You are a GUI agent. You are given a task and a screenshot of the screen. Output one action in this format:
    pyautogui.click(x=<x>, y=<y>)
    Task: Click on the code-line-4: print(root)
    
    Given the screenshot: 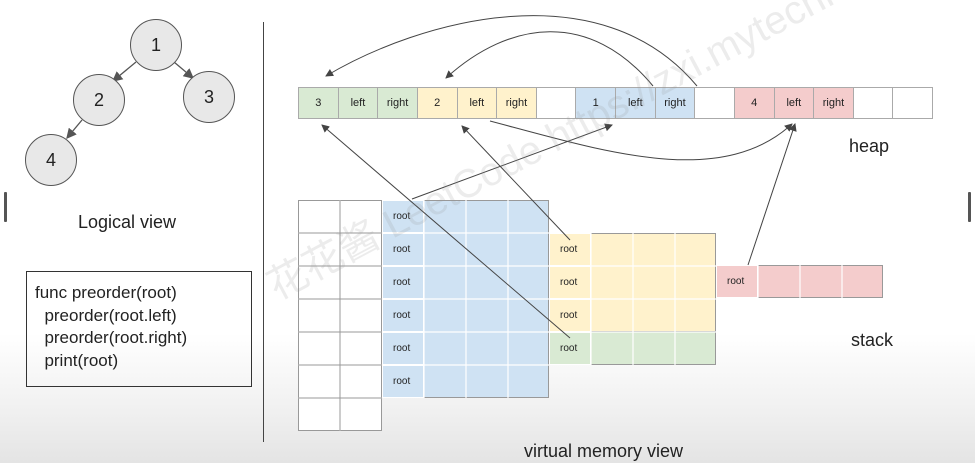 What is the action you would take?
    pyautogui.click(x=77, y=360)
    